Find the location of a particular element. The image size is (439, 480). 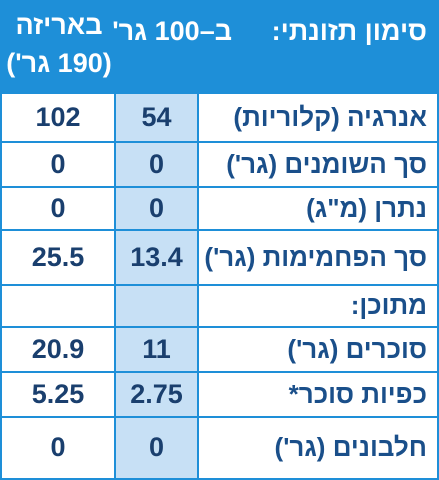

per-100g-value: 54 is located at coordinates (156, 117).